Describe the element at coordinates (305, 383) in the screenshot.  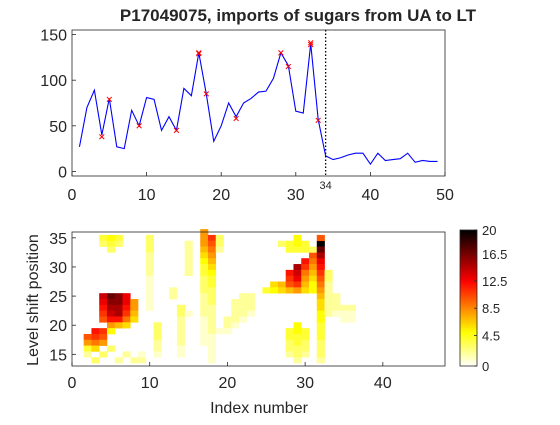
I see `heatmap-x-tick-label: 30` at that location.